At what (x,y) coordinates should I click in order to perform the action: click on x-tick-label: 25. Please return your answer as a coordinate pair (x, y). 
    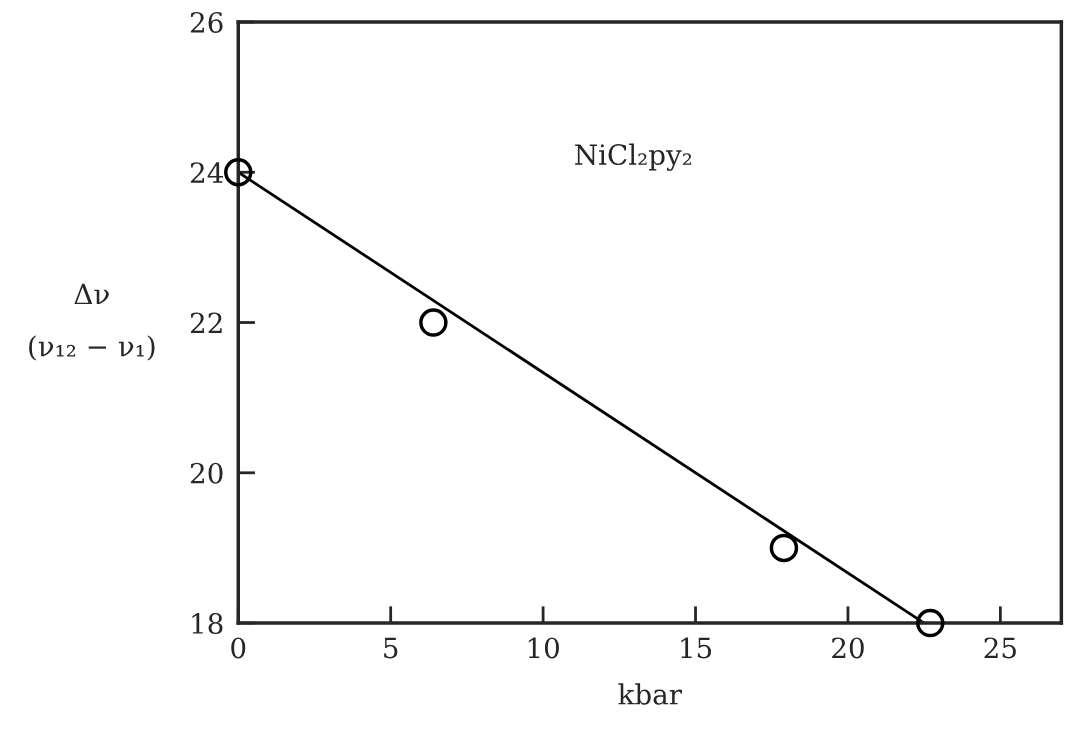
    Looking at the image, I should click on (1000, 648).